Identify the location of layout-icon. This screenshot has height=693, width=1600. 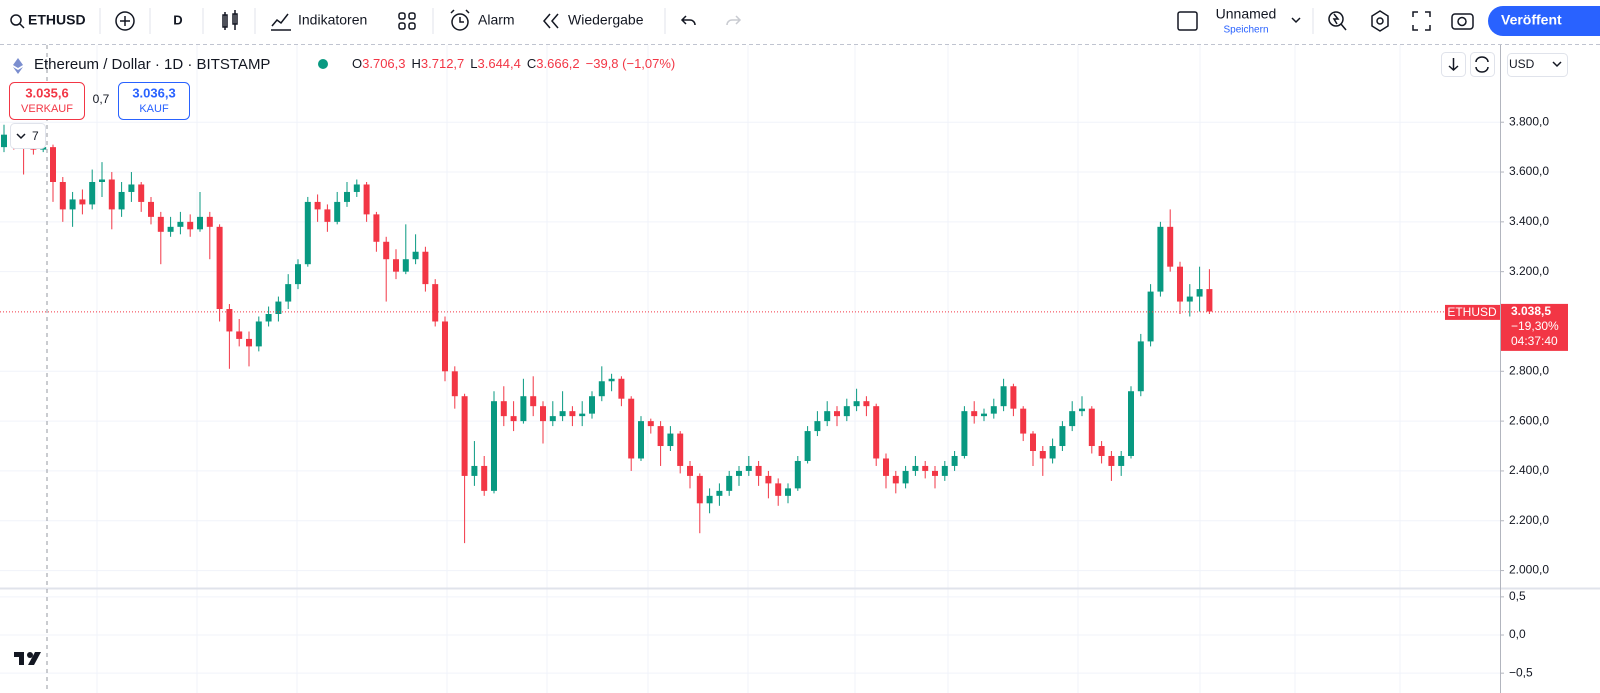
(1187, 21).